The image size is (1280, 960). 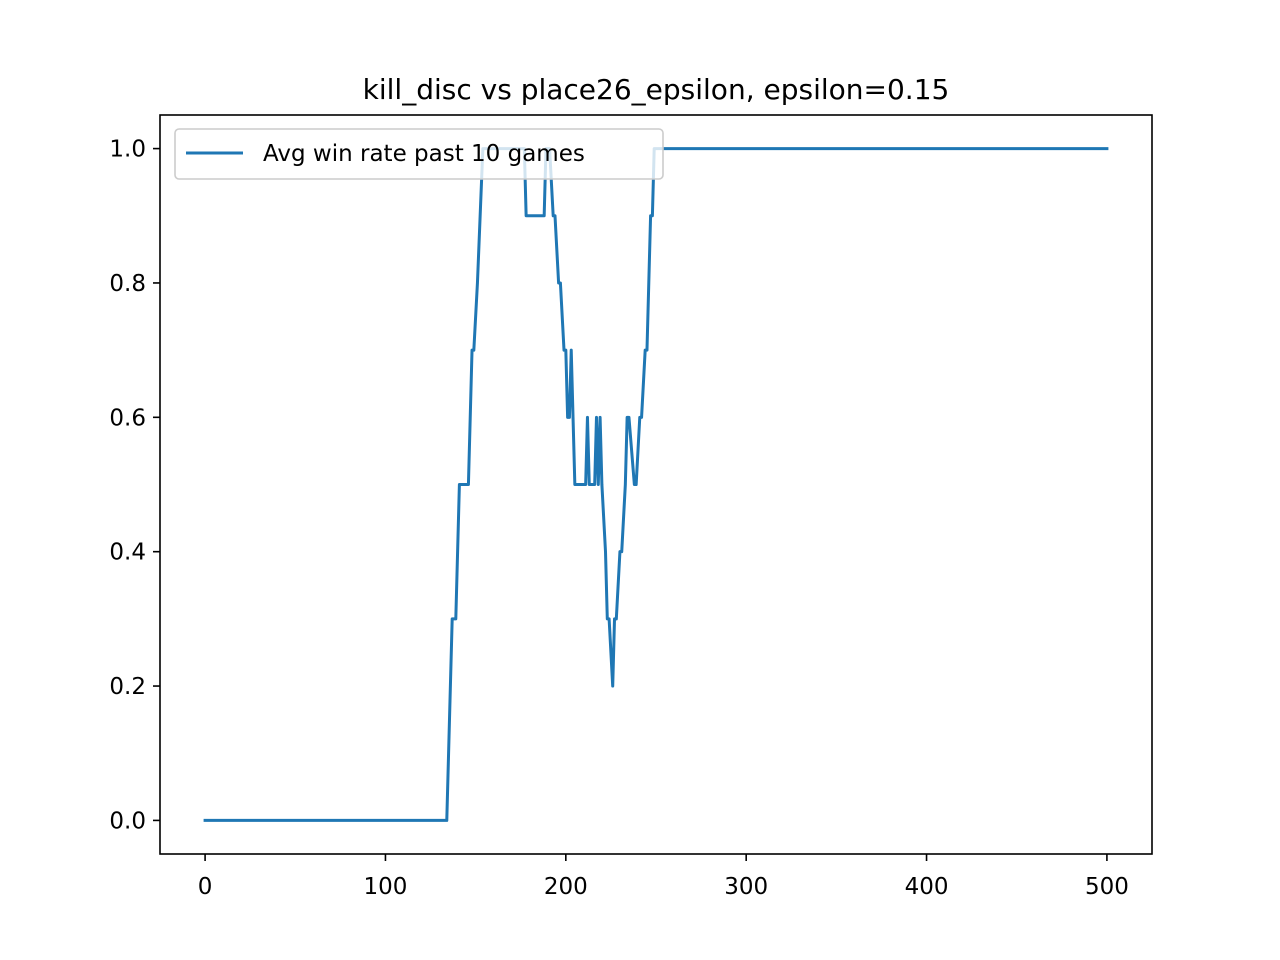 What do you see at coordinates (127, 687) in the screenshot?
I see `y-tick-label: 0.2` at bounding box center [127, 687].